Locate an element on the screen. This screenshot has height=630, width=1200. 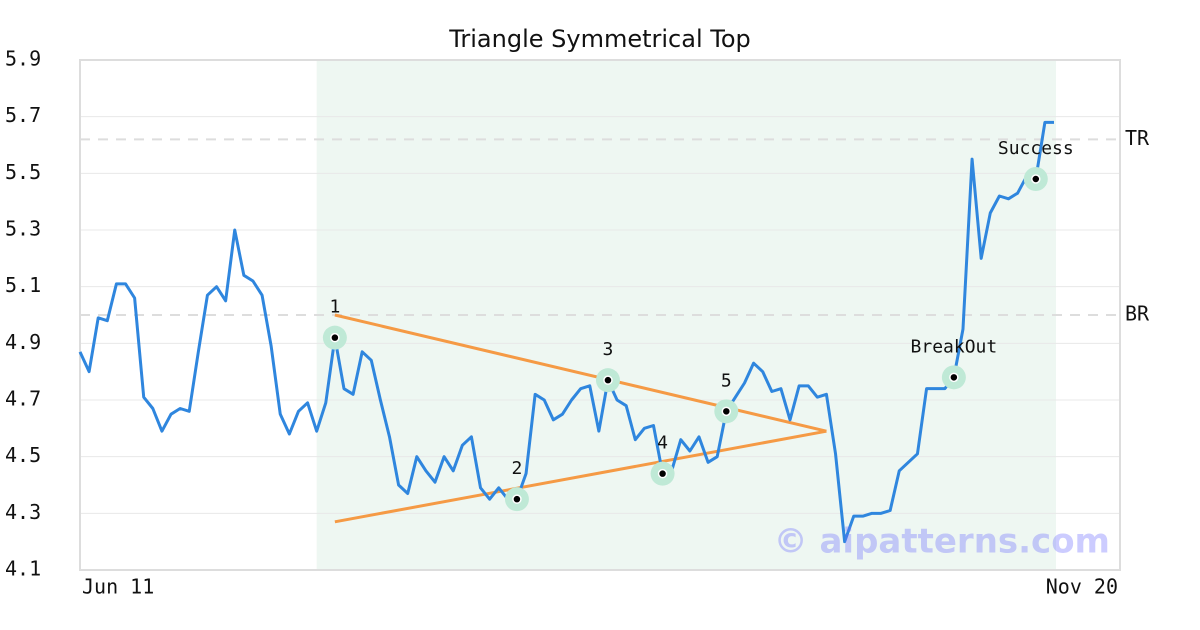
watermark: © aipatterns.com is located at coordinates (942, 542).